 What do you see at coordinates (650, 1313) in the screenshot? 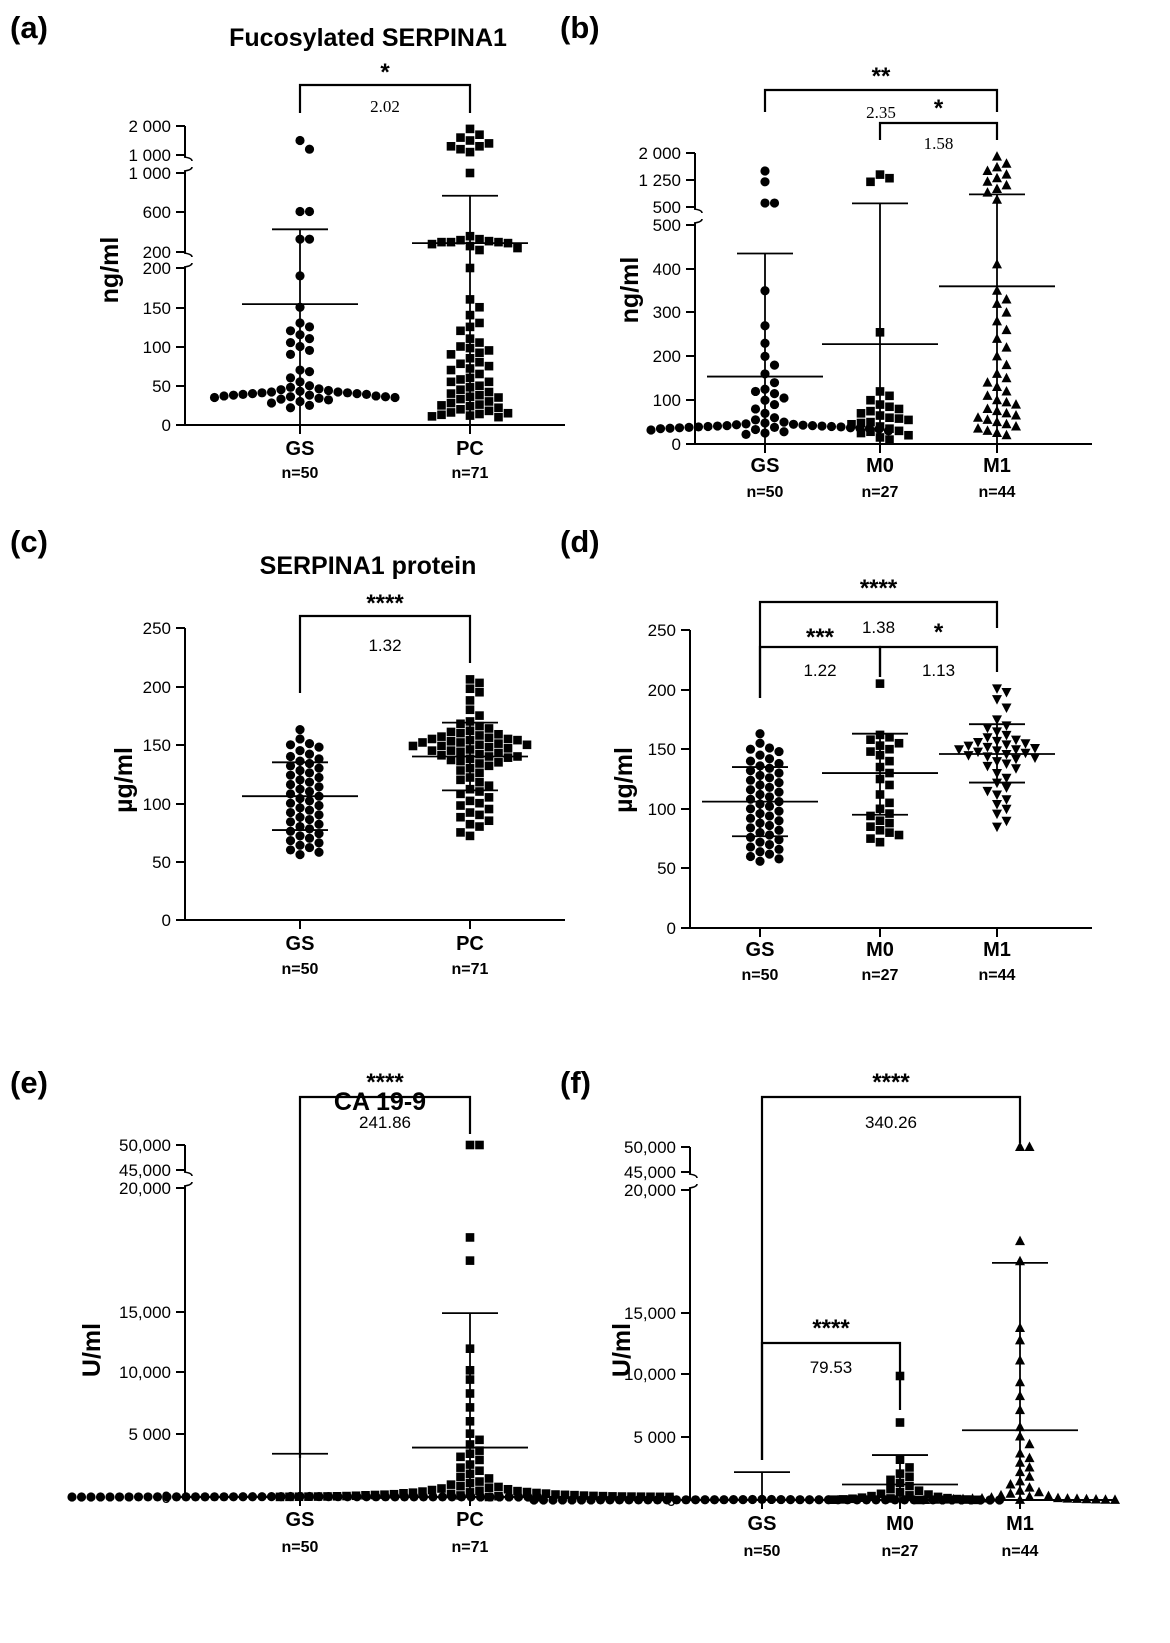
I see `y-tick-label: 15,000` at bounding box center [650, 1313].